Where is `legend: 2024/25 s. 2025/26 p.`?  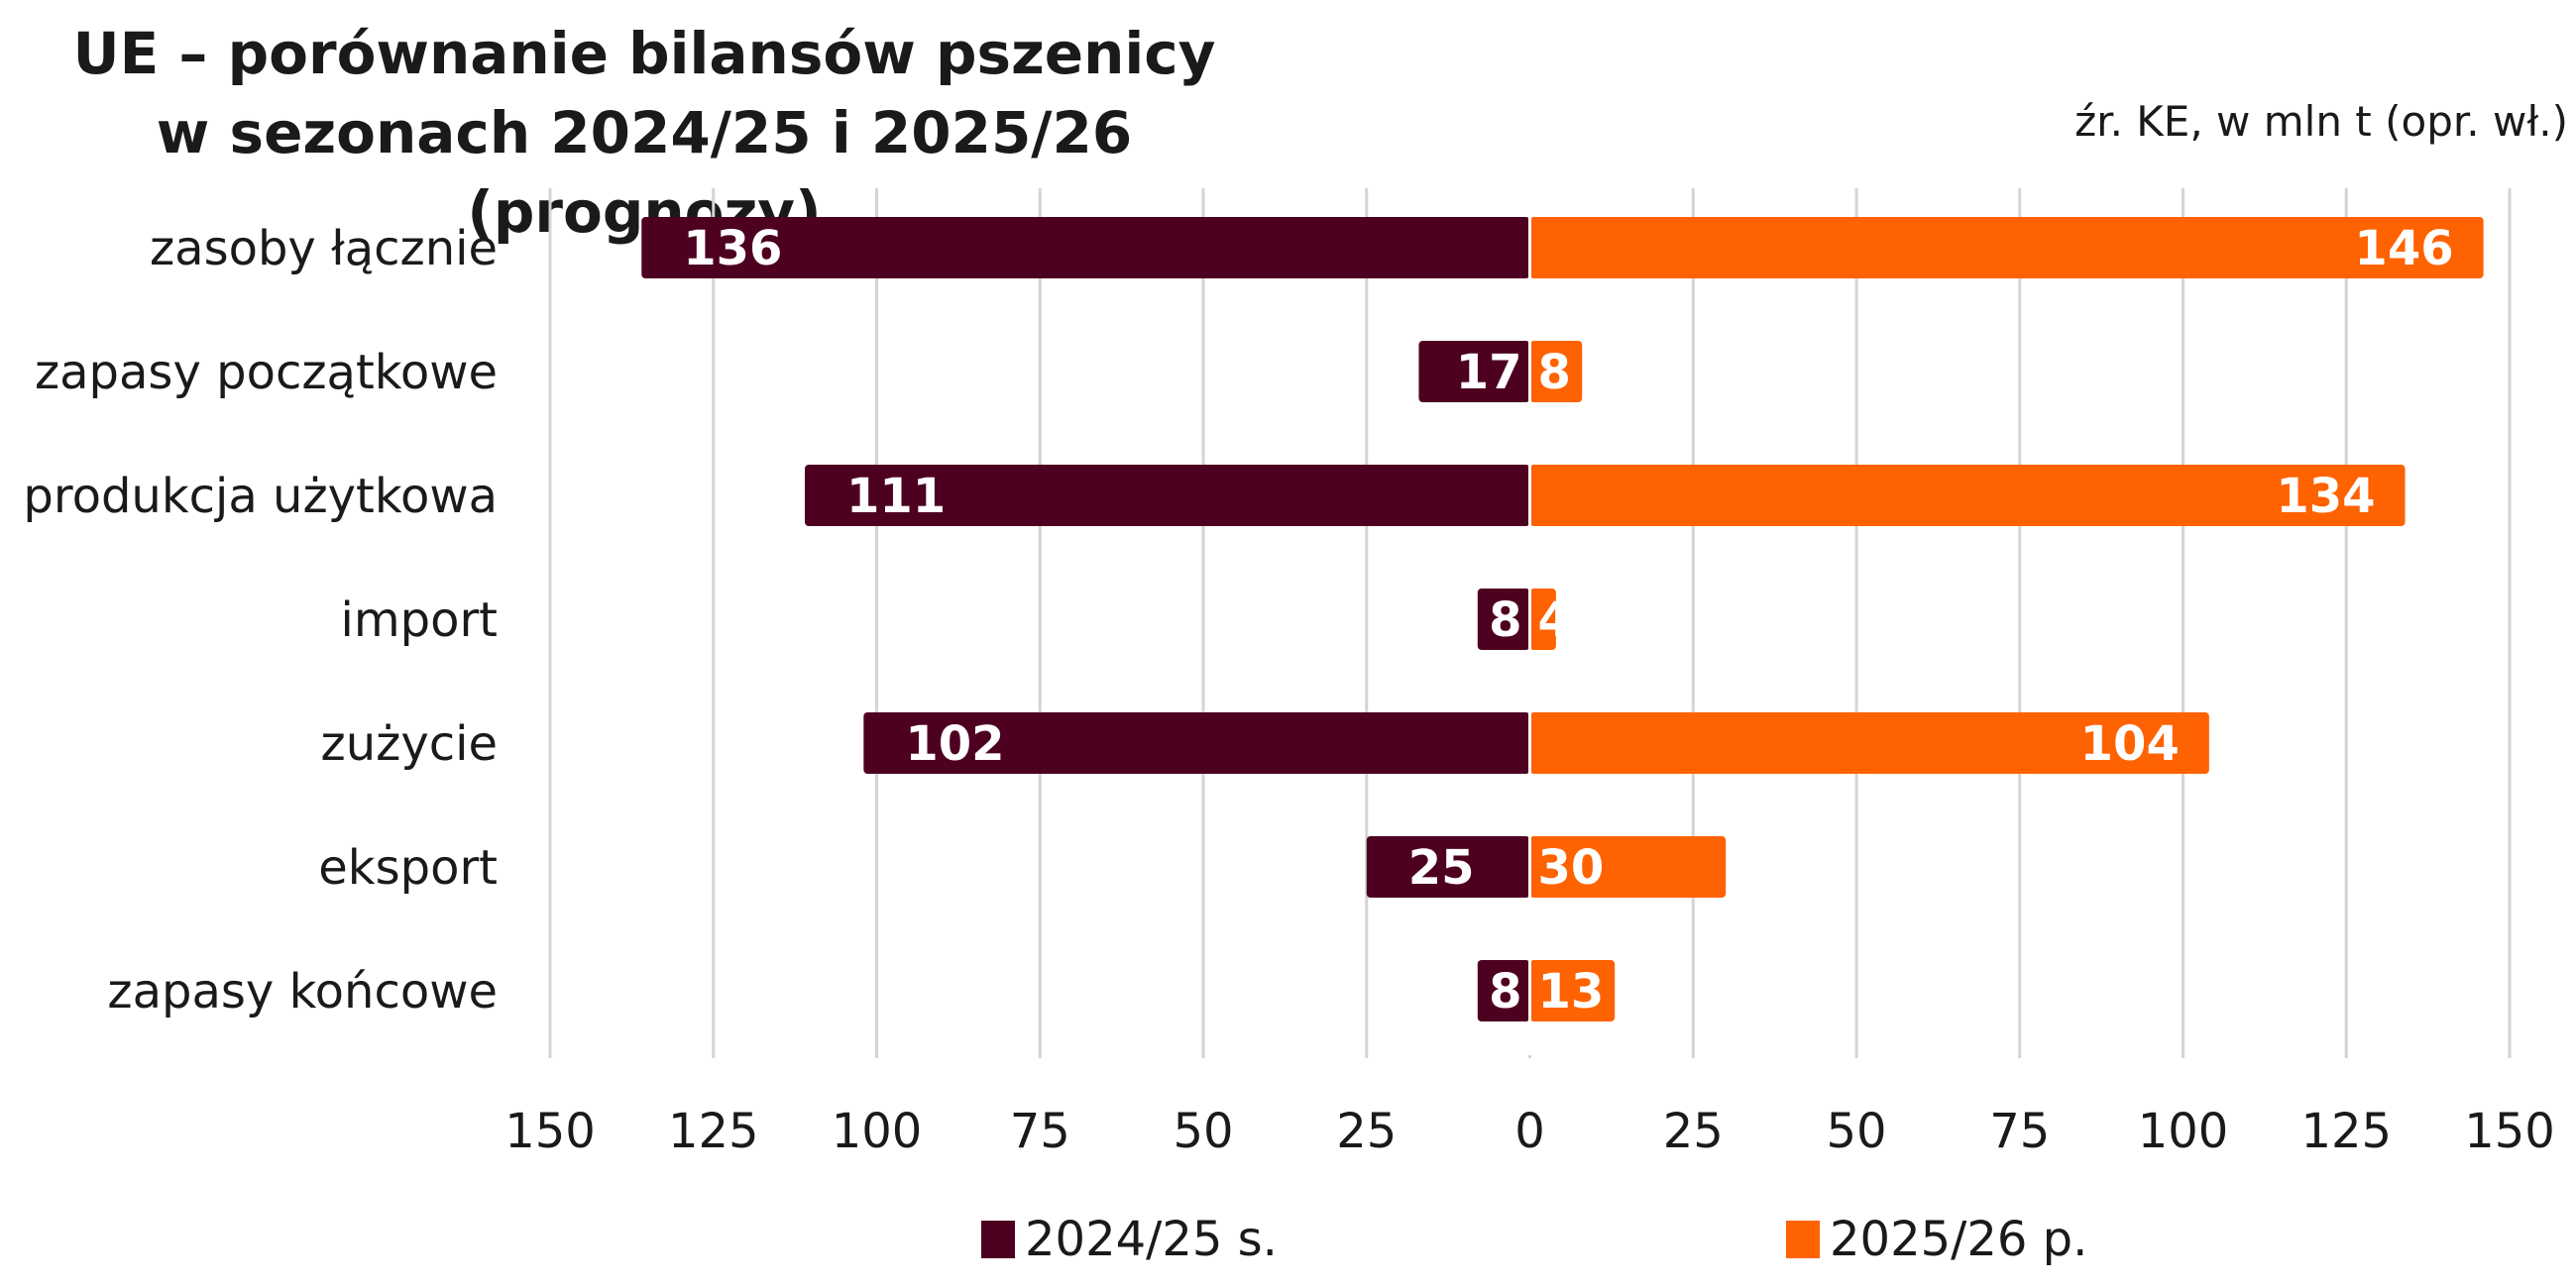
legend: 2024/25 s. 2025/26 p. is located at coordinates (1534, 1239).